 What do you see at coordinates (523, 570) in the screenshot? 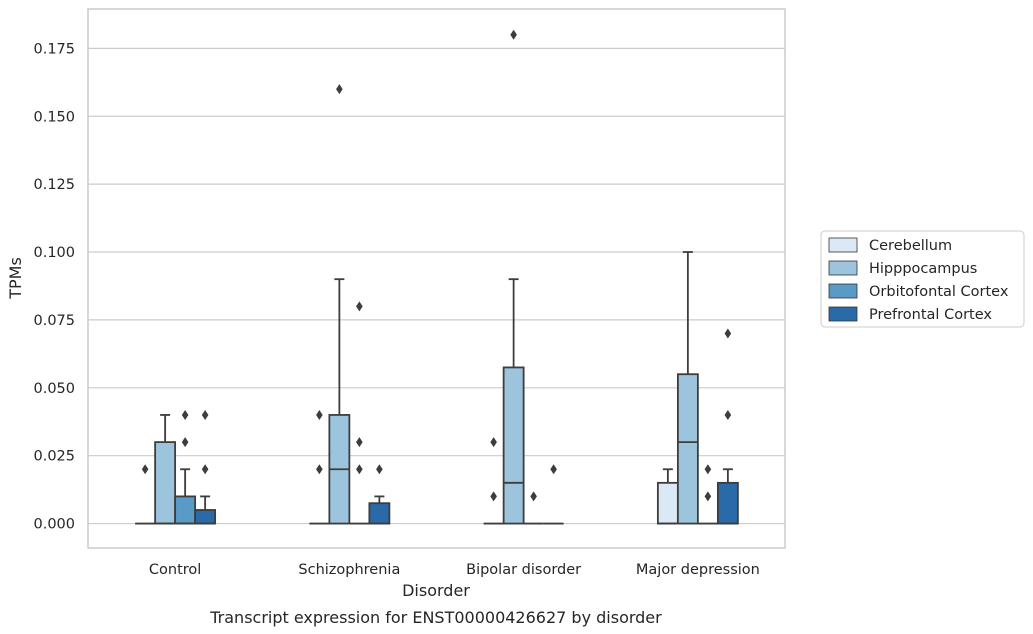
I see `x-tick-label: Bipolar disorder` at bounding box center [523, 570].